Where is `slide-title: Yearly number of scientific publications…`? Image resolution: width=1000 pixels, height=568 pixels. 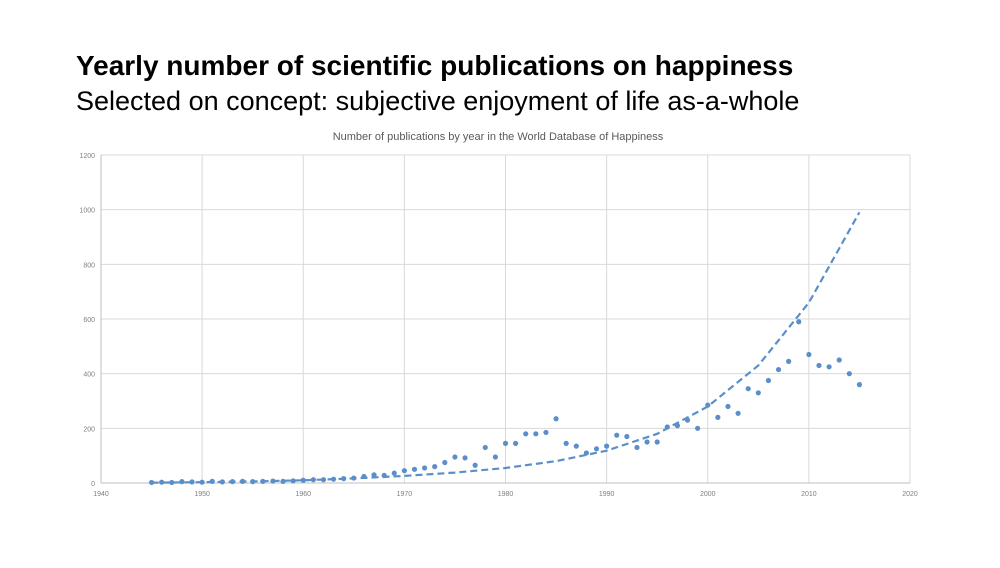
slide-title: Yearly number of scientific publications… is located at coordinates (435, 65).